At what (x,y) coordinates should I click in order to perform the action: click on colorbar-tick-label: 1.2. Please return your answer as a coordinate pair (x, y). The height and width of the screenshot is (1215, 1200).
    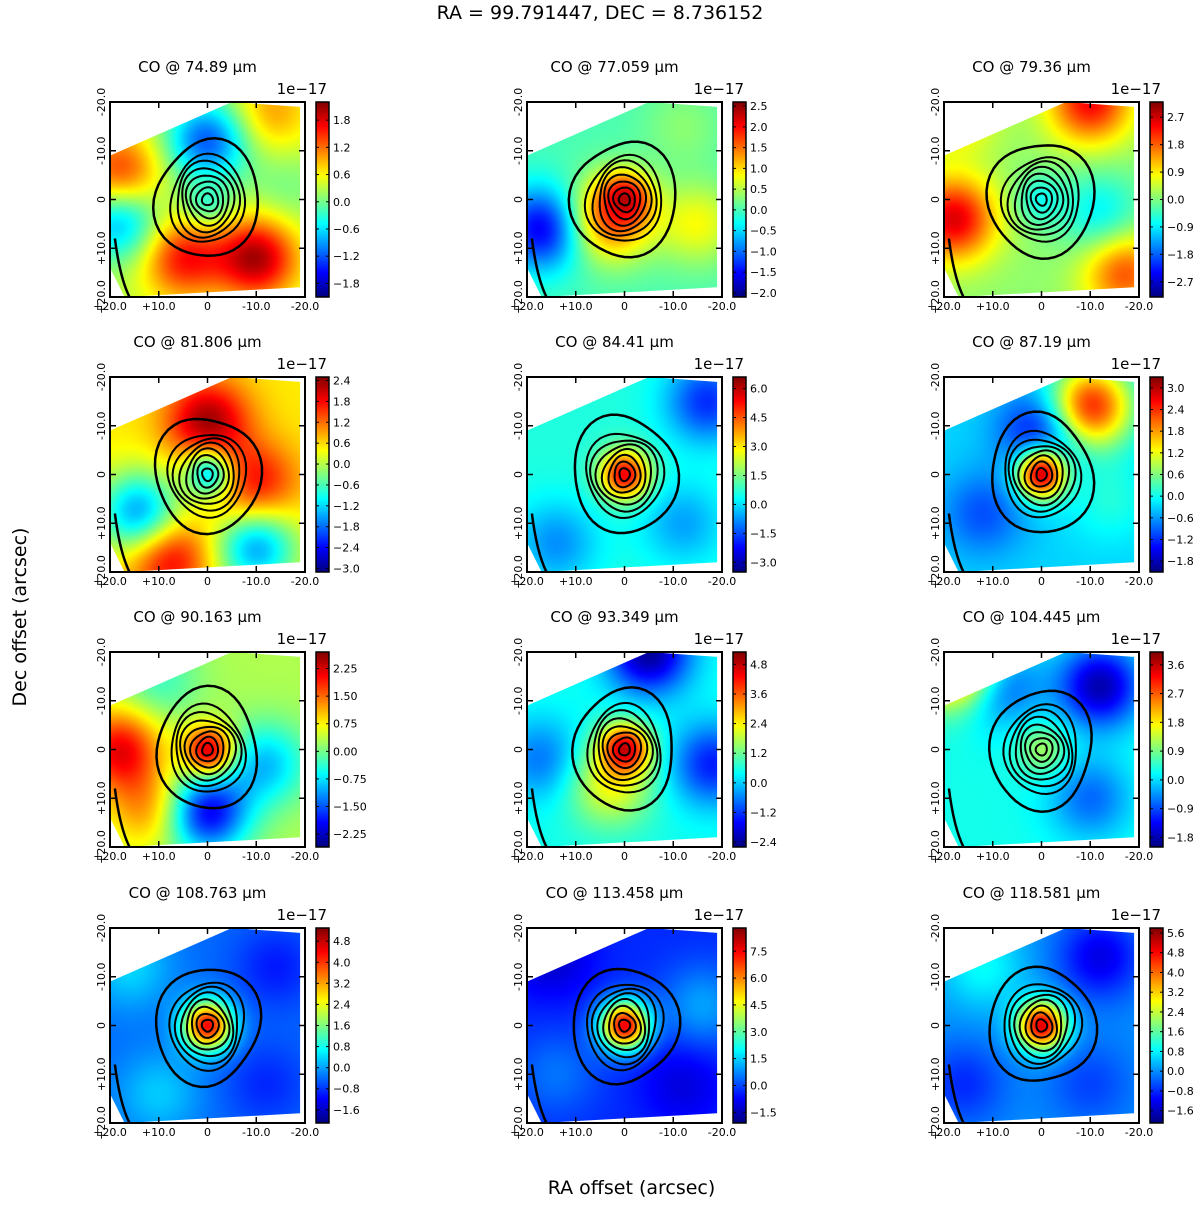
    Looking at the image, I should click on (759, 753).